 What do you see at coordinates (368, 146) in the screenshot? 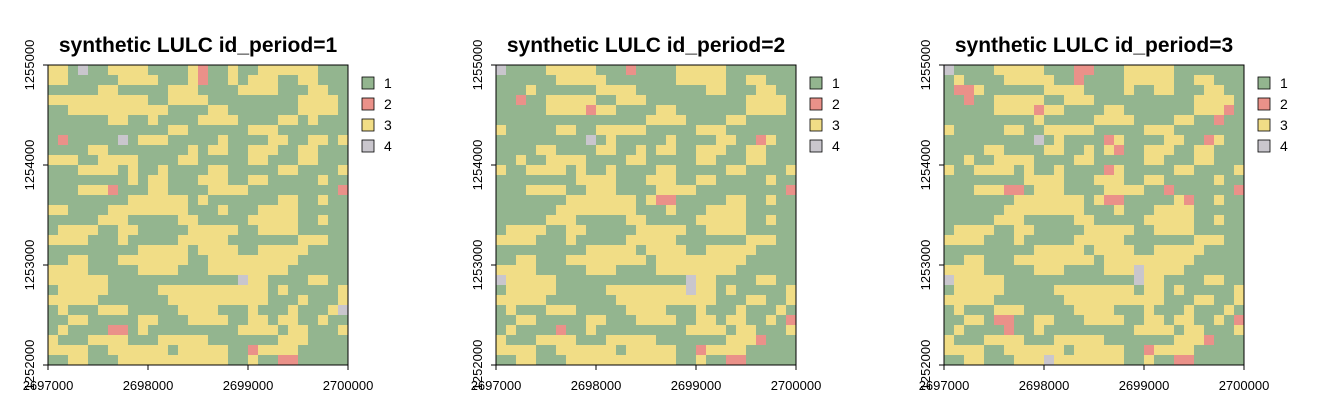
I see `legend-swatch` at bounding box center [368, 146].